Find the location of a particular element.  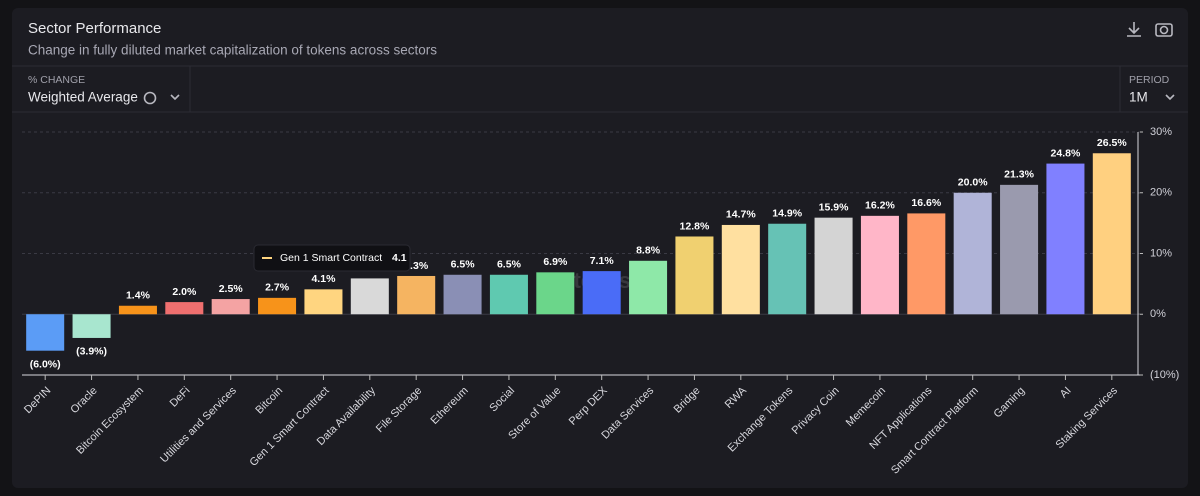

value-label: 21.3% is located at coordinates (1019, 175).